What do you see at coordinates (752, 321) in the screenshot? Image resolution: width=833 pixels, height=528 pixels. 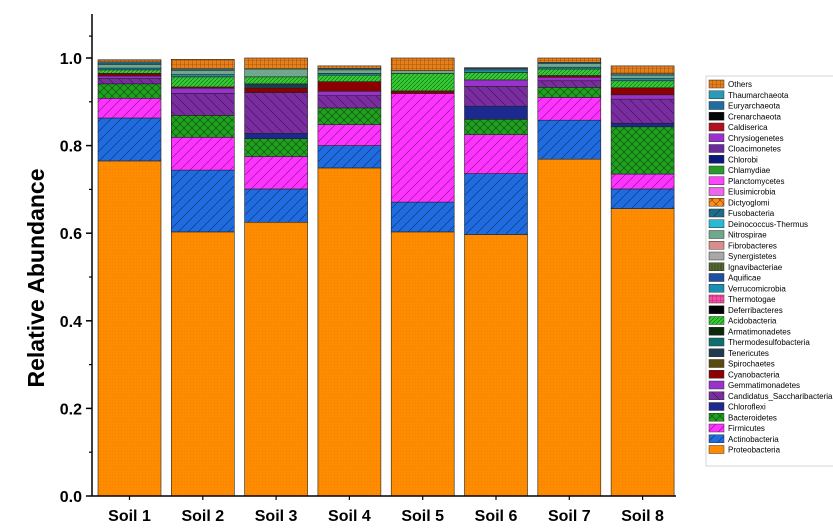 I see `legend-label: Acidobacteria` at bounding box center [752, 321].